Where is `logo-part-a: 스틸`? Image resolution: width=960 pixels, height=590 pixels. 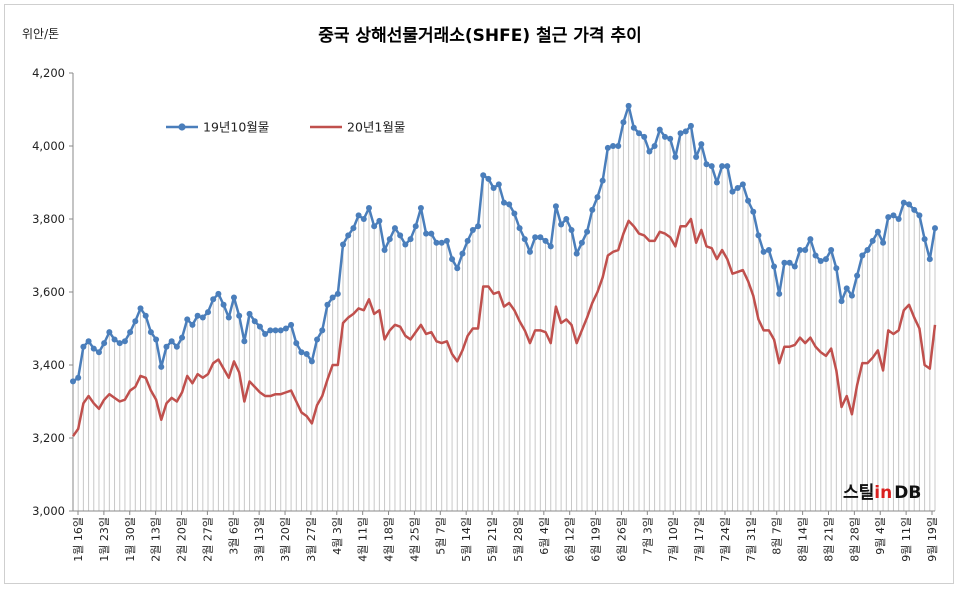
logo-part-a: 스틸 is located at coordinates (858, 492).